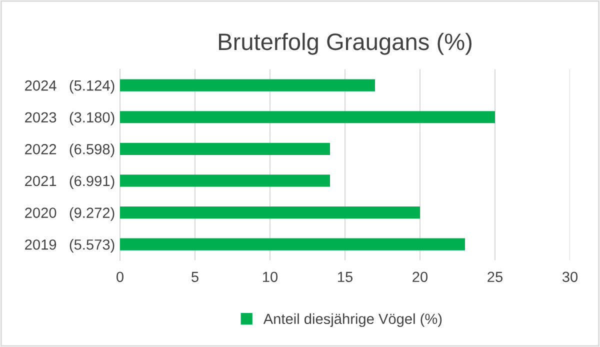 The image size is (600, 347). I want to click on x-tick-label: 20, so click(420, 277).